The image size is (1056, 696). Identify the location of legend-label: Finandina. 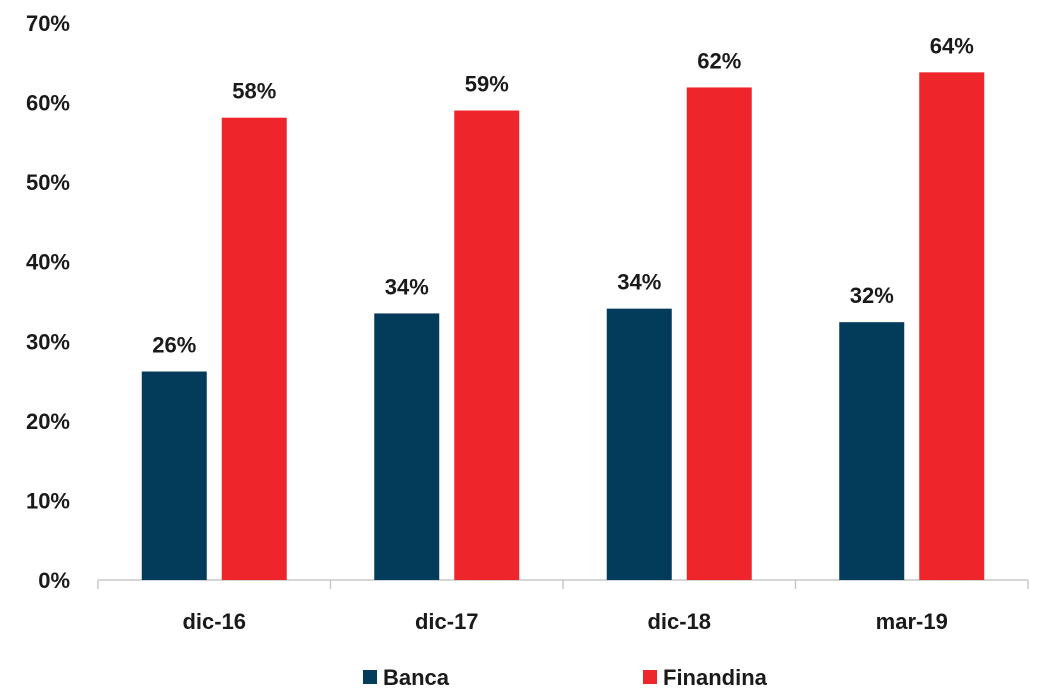
(715, 677).